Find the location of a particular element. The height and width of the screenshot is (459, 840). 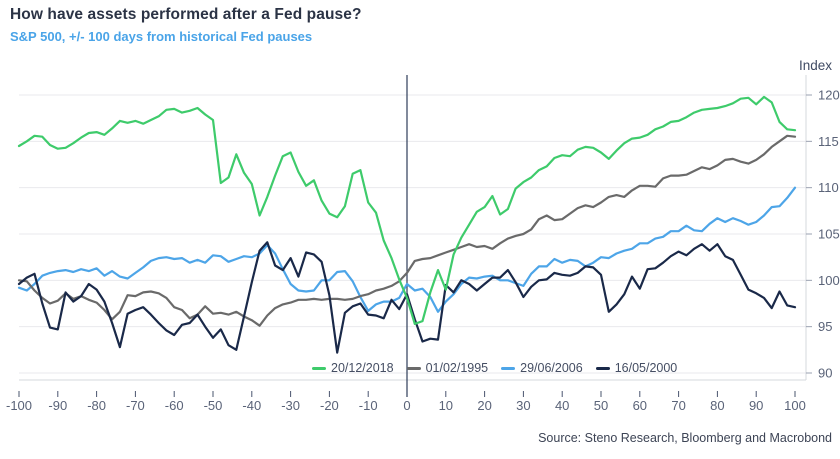

x-tick-label--70: -70 is located at coordinates (135, 405).